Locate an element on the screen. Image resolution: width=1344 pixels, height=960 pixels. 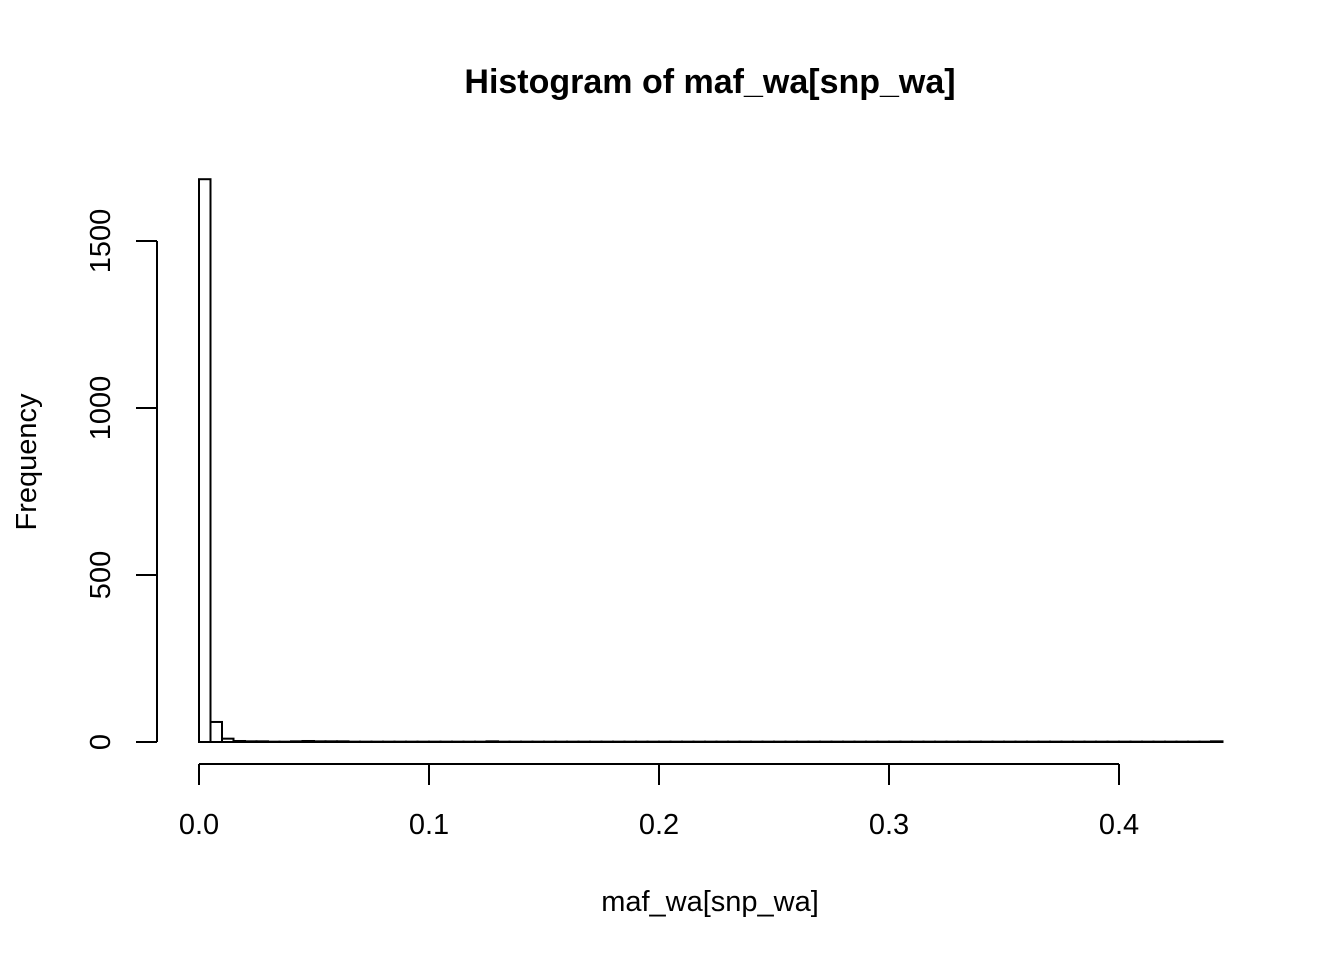
y-tick-label: 0 is located at coordinates (101, 742).